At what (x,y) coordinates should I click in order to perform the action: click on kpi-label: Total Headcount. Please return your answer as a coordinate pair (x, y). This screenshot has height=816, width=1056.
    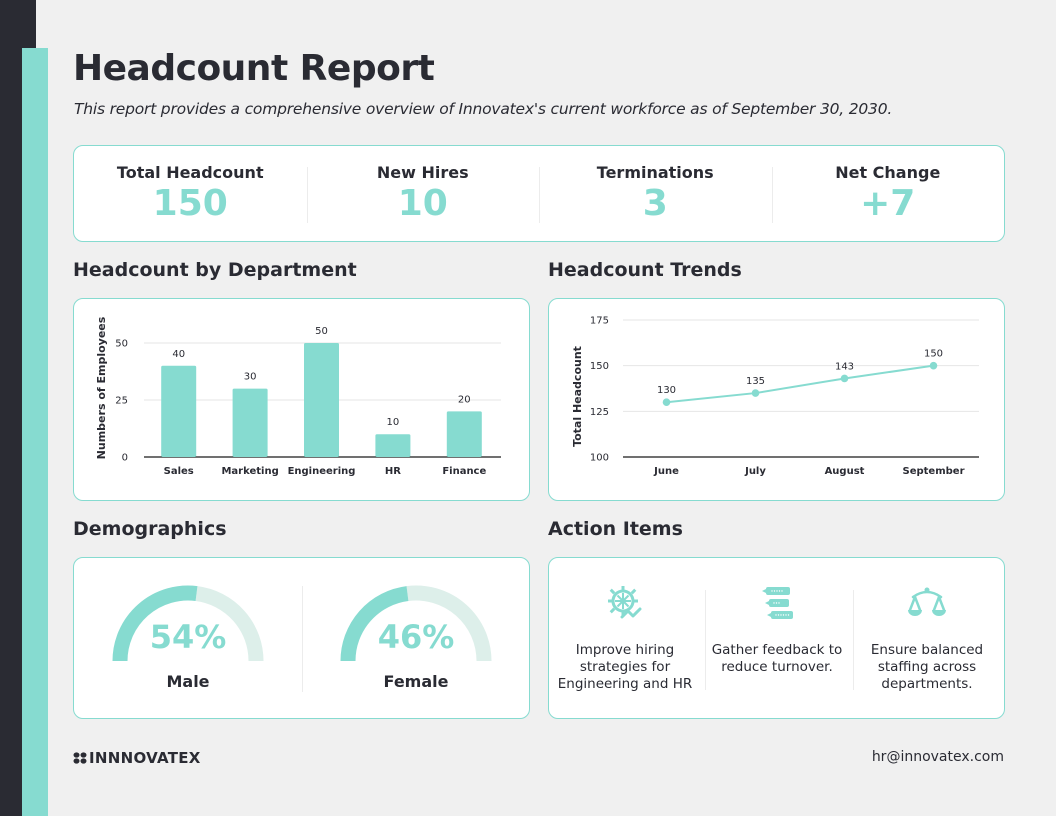
    Looking at the image, I should click on (190, 172).